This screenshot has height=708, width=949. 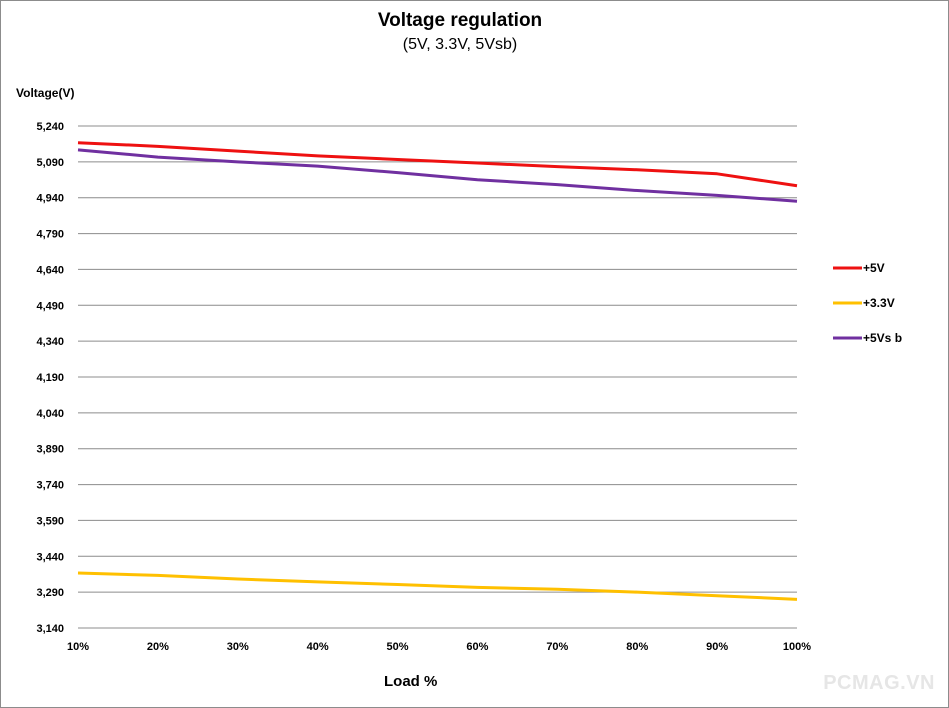 I want to click on x-tick-label: 10%, so click(x=78, y=647).